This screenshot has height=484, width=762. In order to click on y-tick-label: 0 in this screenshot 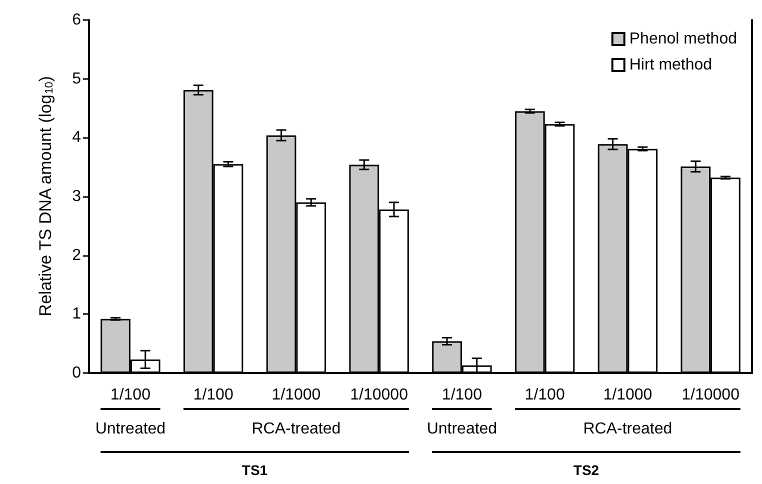, I will do `click(77, 373)`.